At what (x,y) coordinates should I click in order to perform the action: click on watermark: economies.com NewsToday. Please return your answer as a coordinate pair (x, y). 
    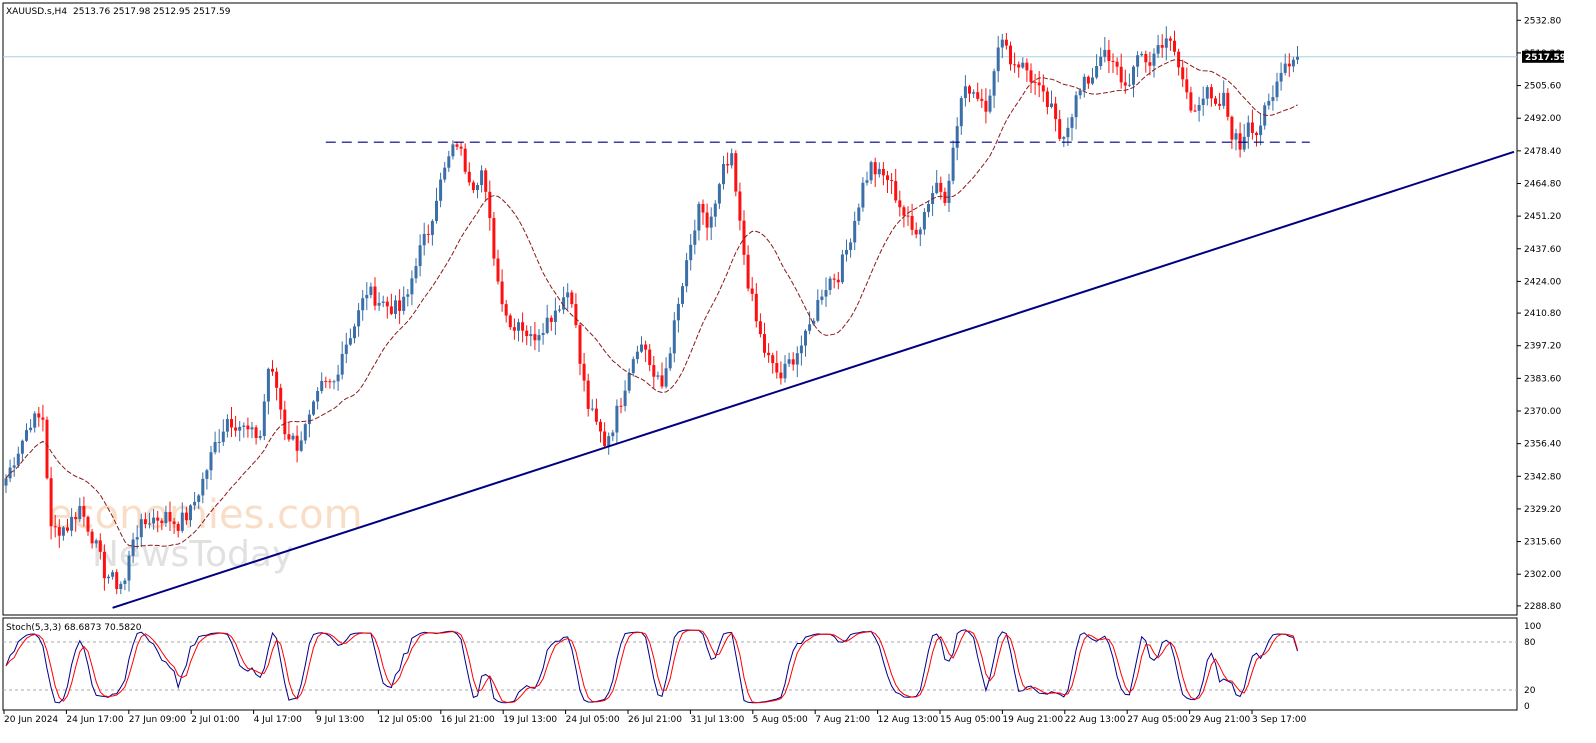
    Looking at the image, I should click on (205, 533).